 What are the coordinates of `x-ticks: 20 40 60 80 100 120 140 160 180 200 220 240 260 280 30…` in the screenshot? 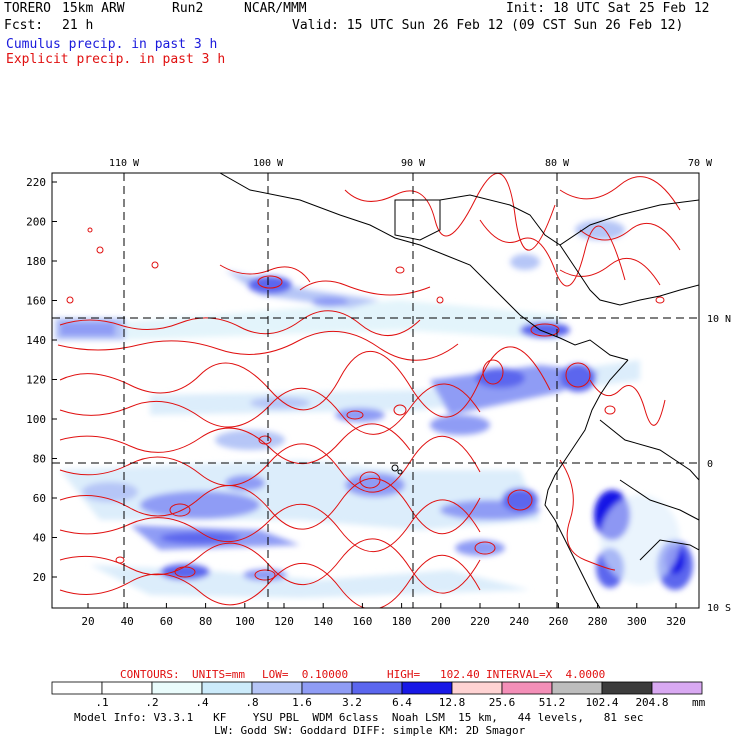 It's located at (383, 615).